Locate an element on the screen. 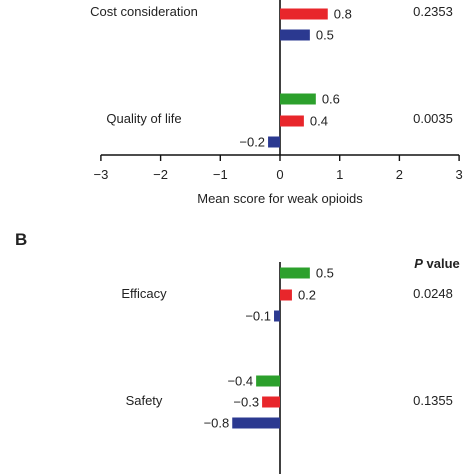 The height and width of the screenshot is (474, 474). x-tick-label: −2 is located at coordinates (160, 174).